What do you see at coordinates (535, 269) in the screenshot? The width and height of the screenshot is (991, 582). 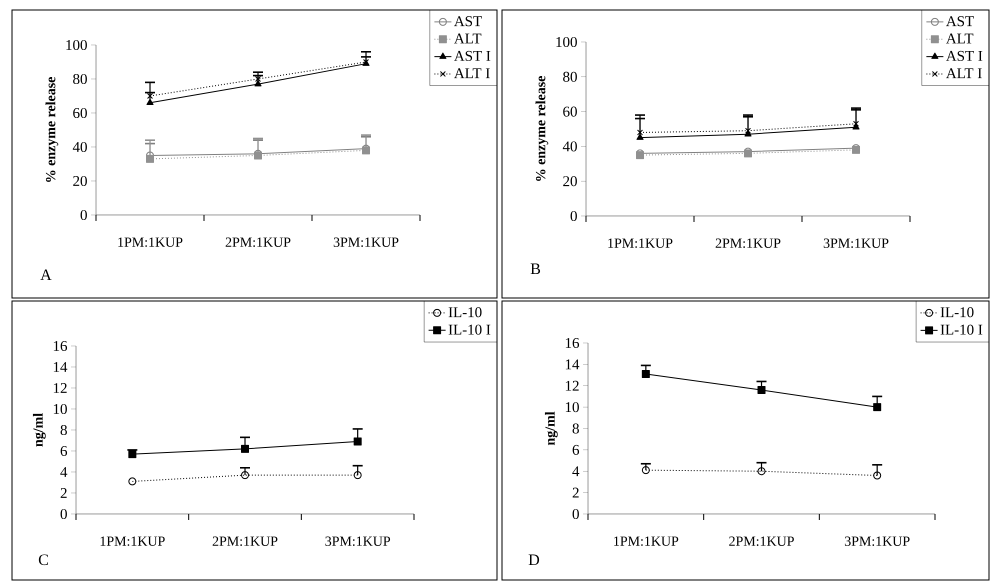 I see `text: B` at bounding box center [535, 269].